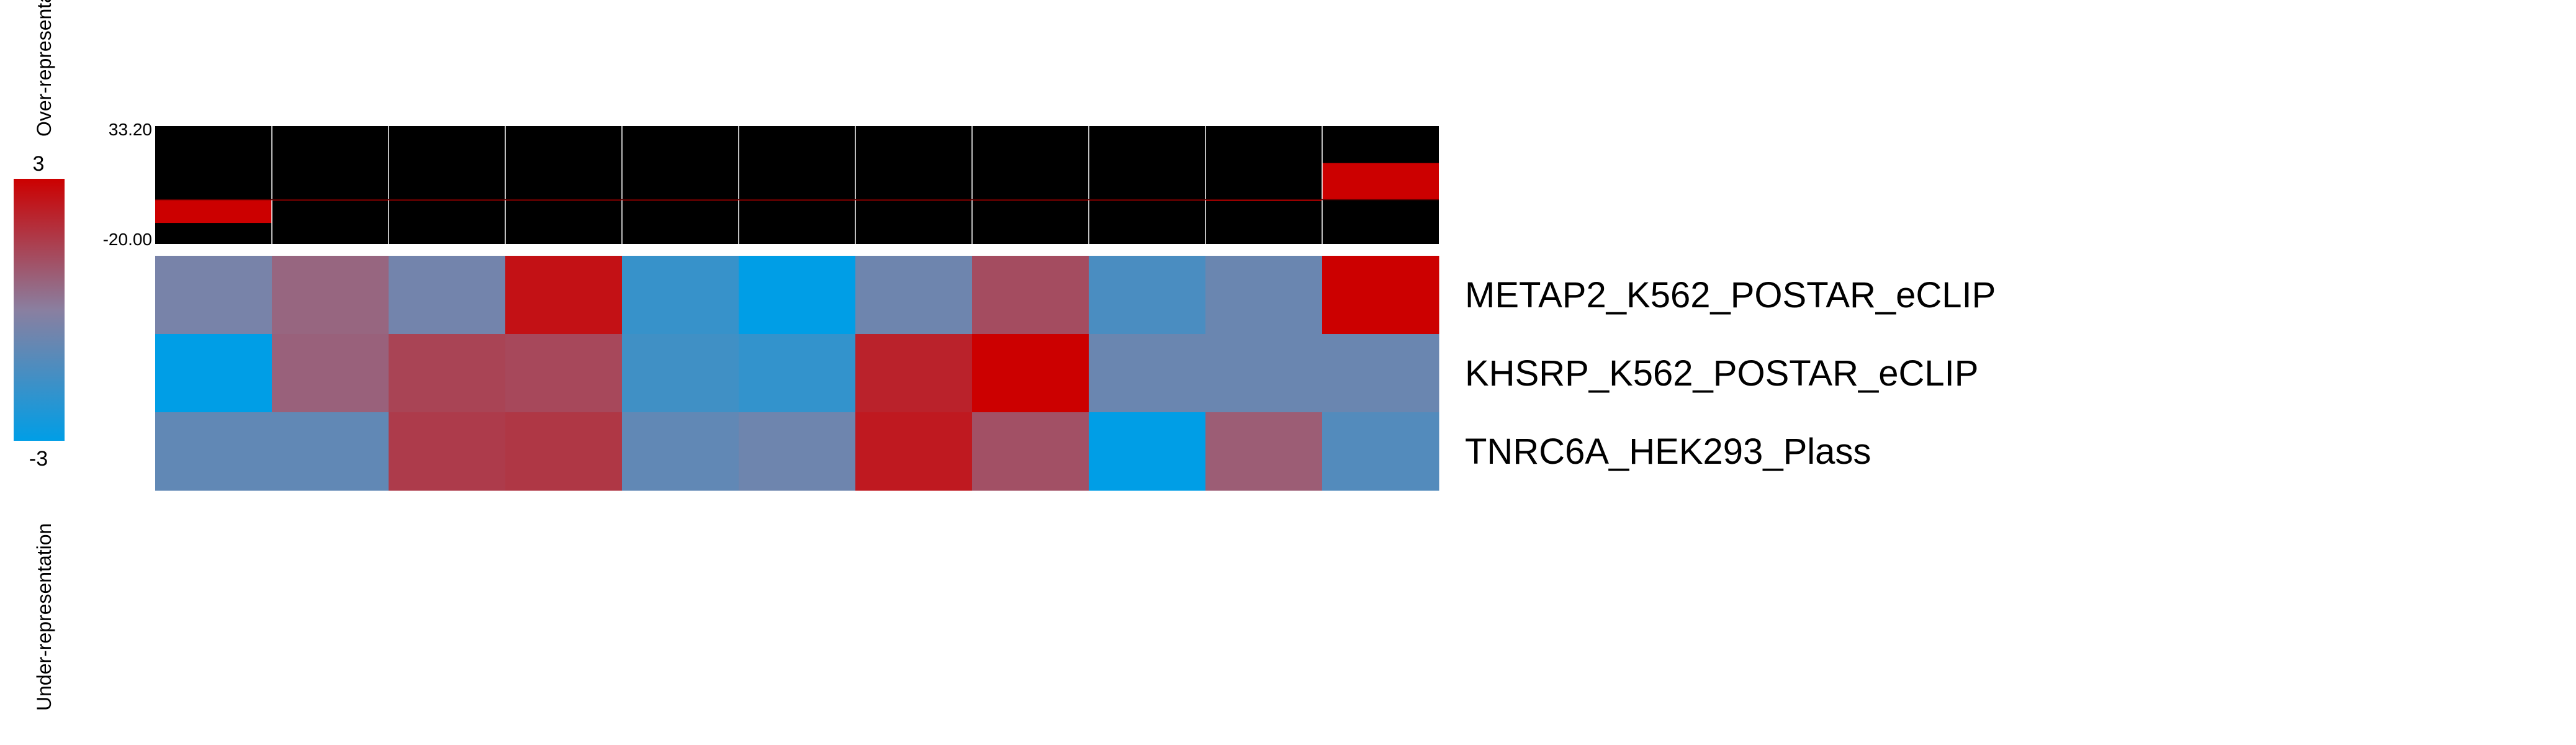  I want to click on bar-panel: 33.20 -20.00, so click(771, 184).